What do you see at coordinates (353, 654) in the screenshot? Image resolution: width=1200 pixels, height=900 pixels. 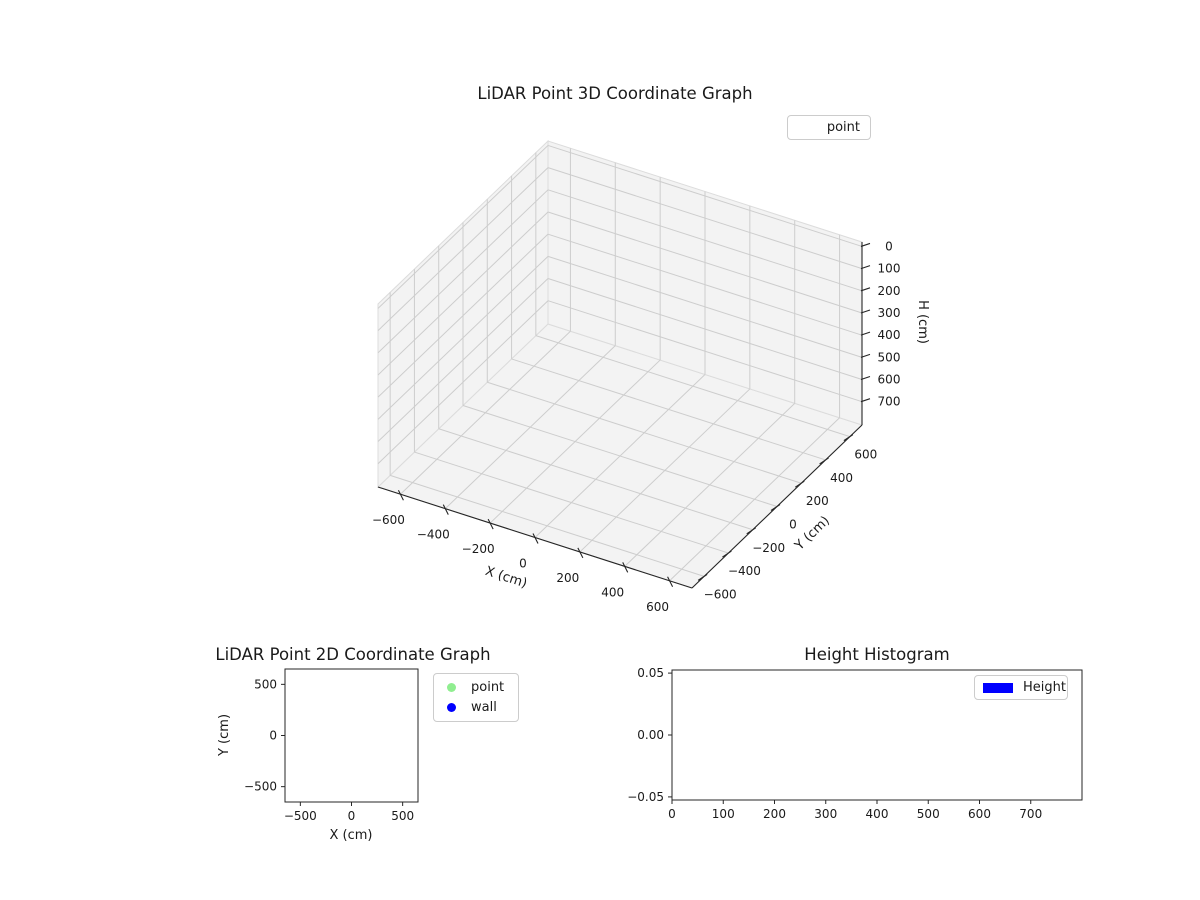 I see `plot-2d-title: LiDAR Point 2D Coordinate Graph` at bounding box center [353, 654].